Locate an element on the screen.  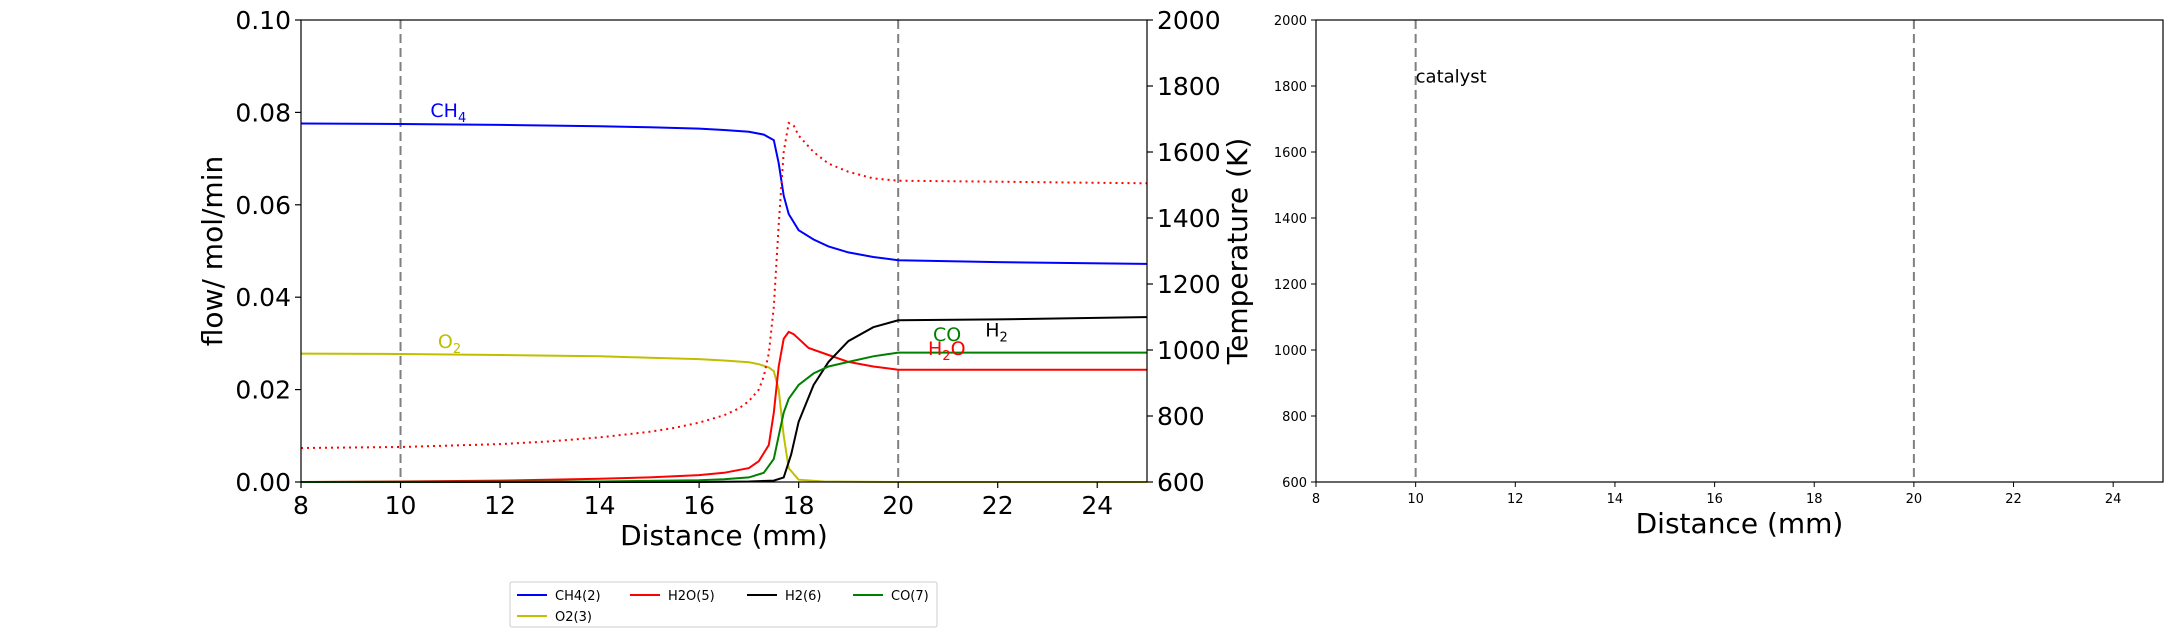
y-tick-label: 800 is located at coordinates (1294, 417).